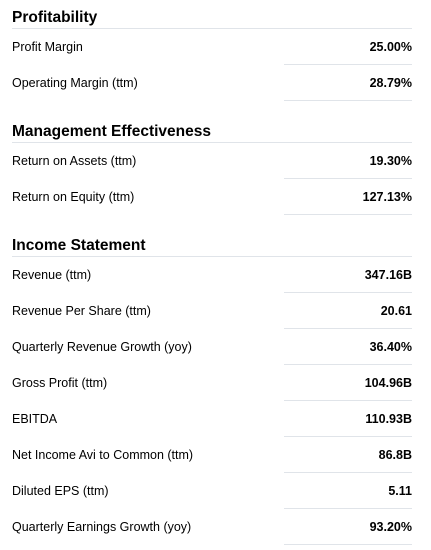  Describe the element at coordinates (212, 18) in the screenshot. I see `section-title: Profitability` at that location.